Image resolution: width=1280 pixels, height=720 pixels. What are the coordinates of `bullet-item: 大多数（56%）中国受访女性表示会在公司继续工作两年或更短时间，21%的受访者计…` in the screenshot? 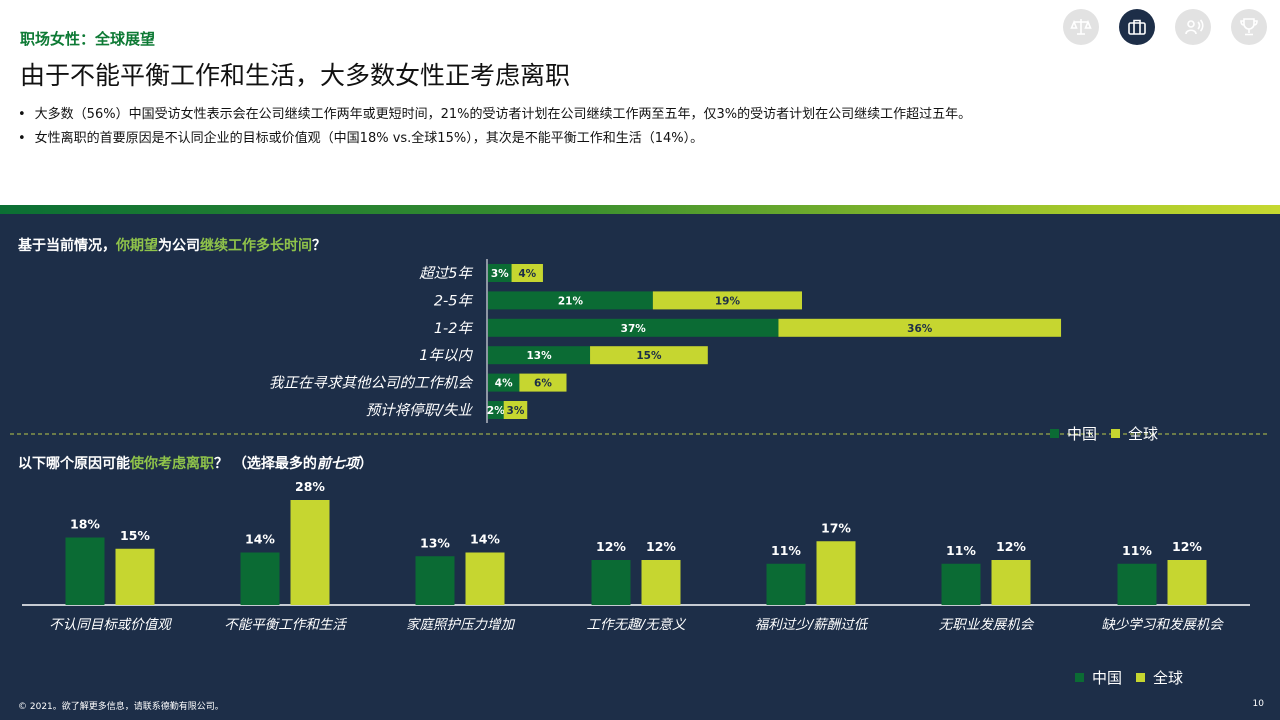 It's located at (494, 112).